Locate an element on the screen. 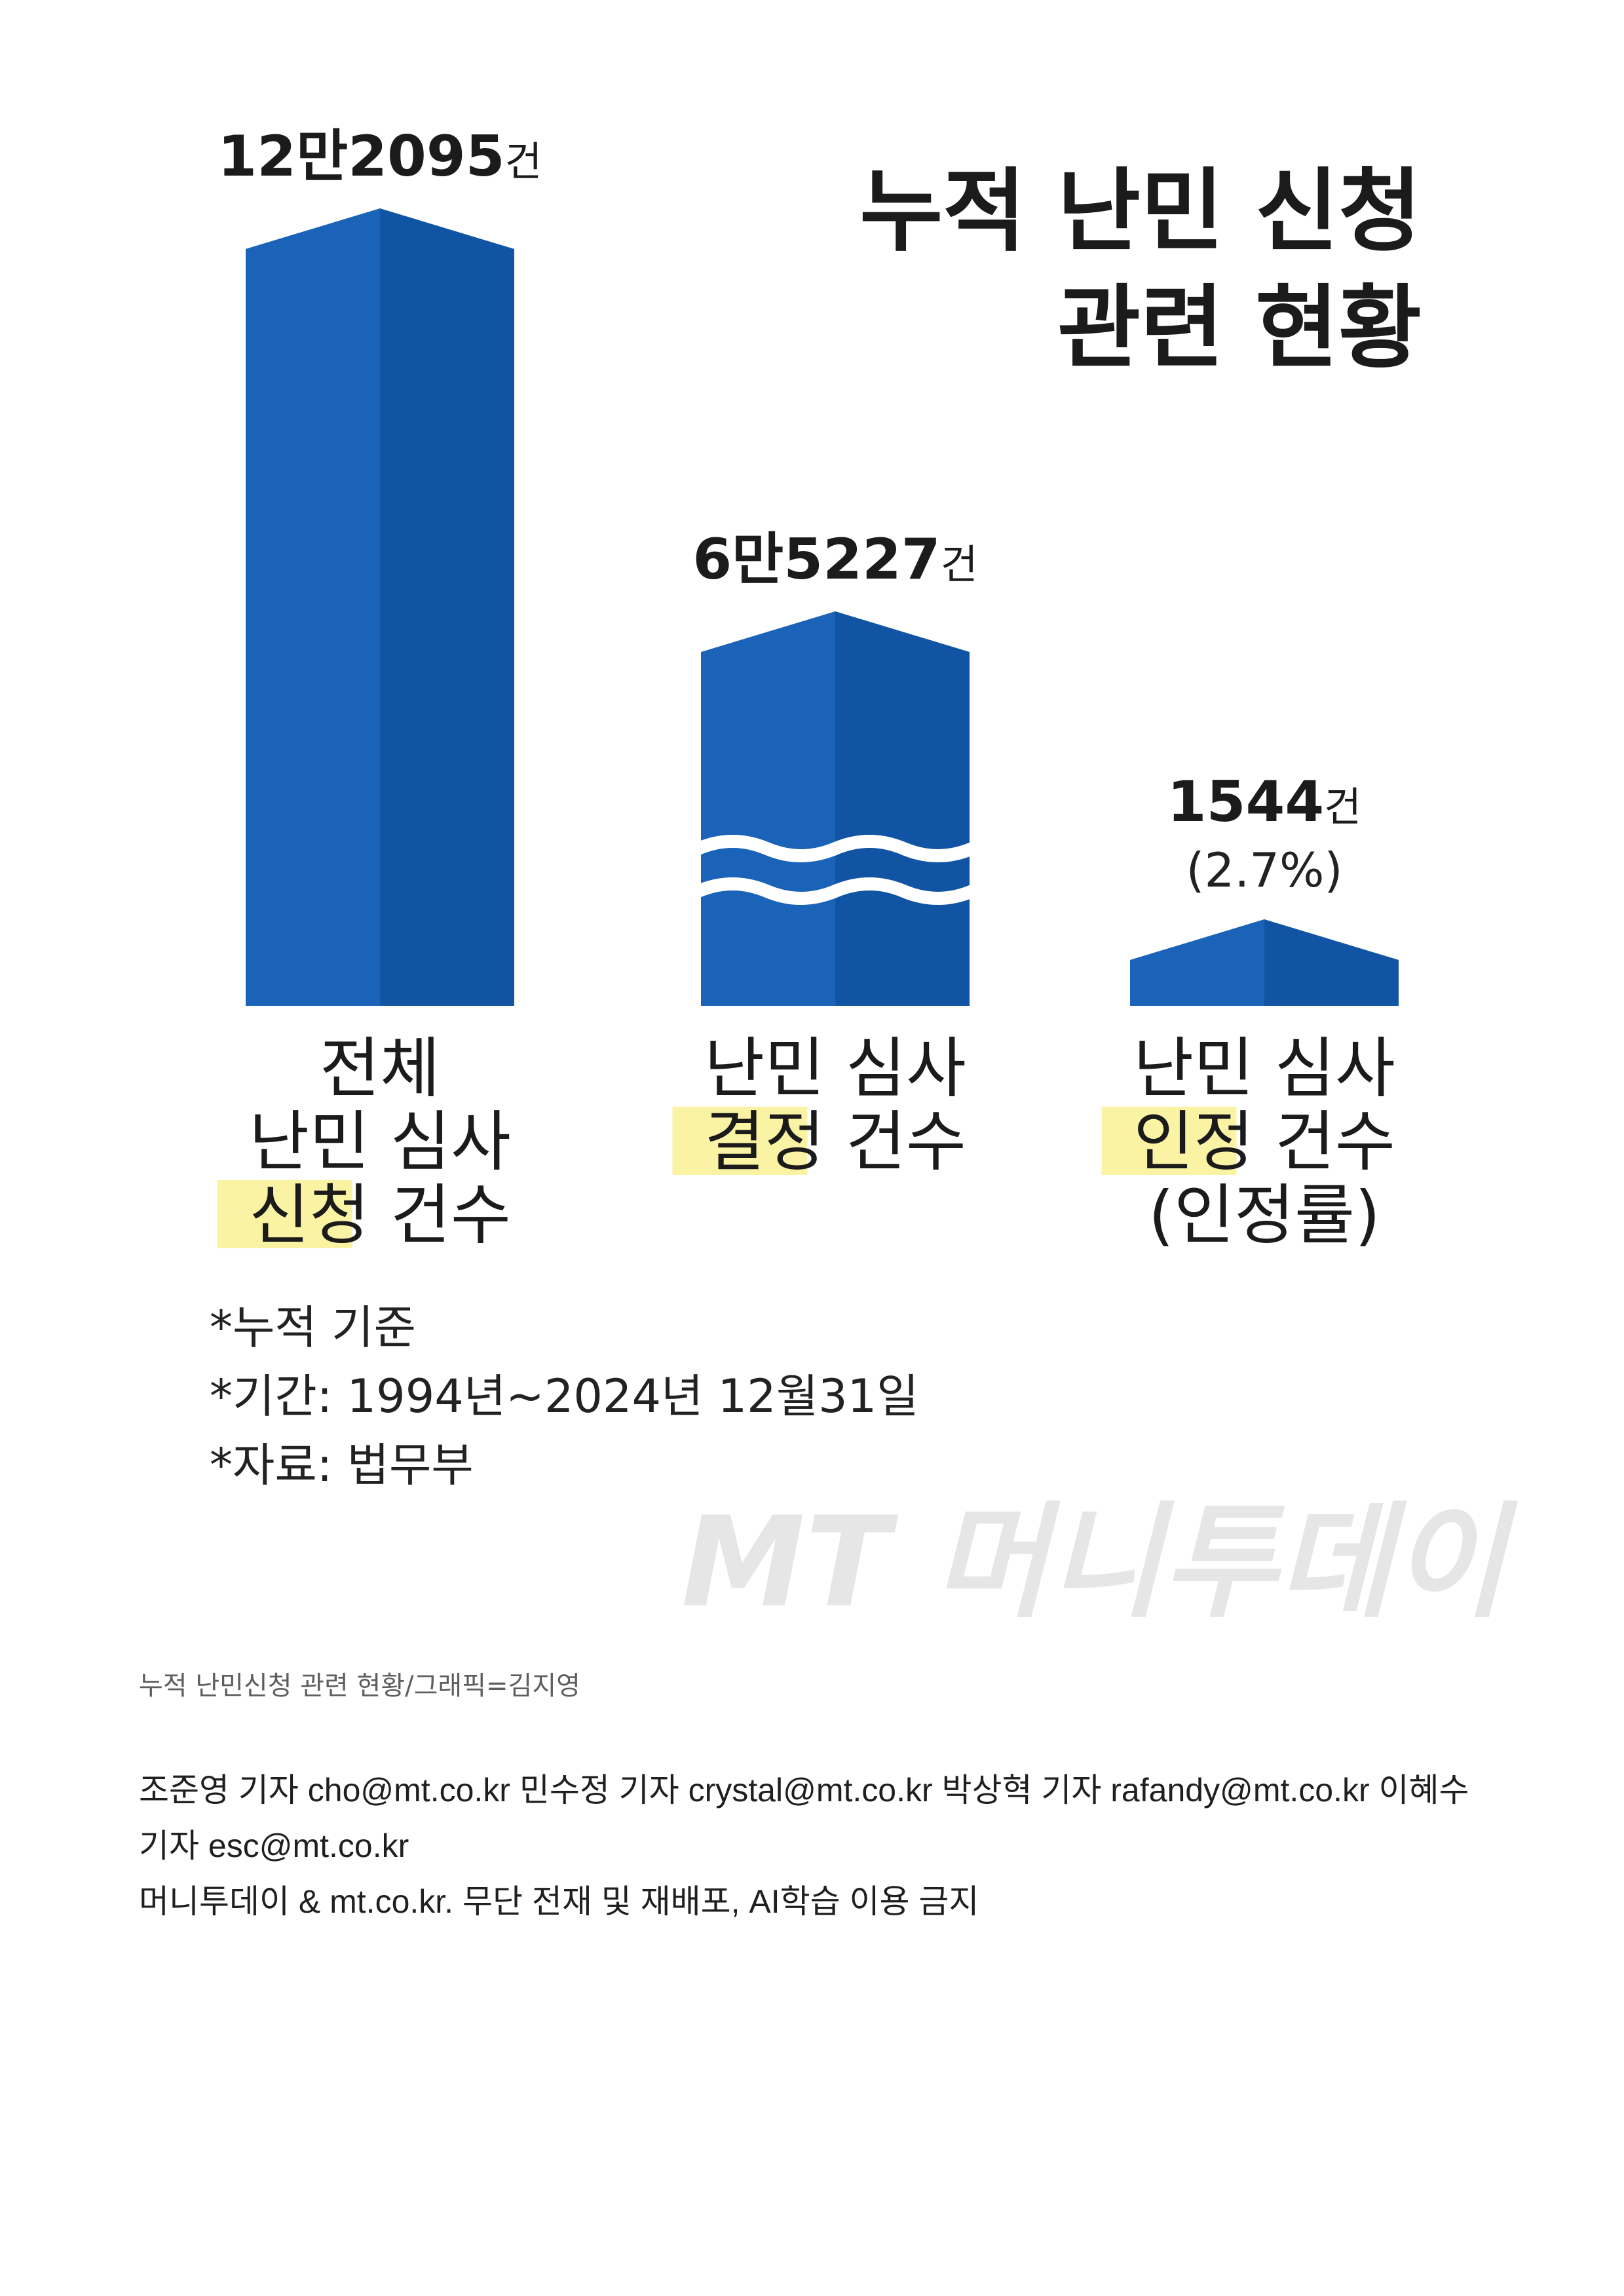 The image size is (1624, 2296). footnotes: *누적 기준 *기간: 1994년~2024년 12월31일 *자료: 법무부 is located at coordinates (564, 1396).